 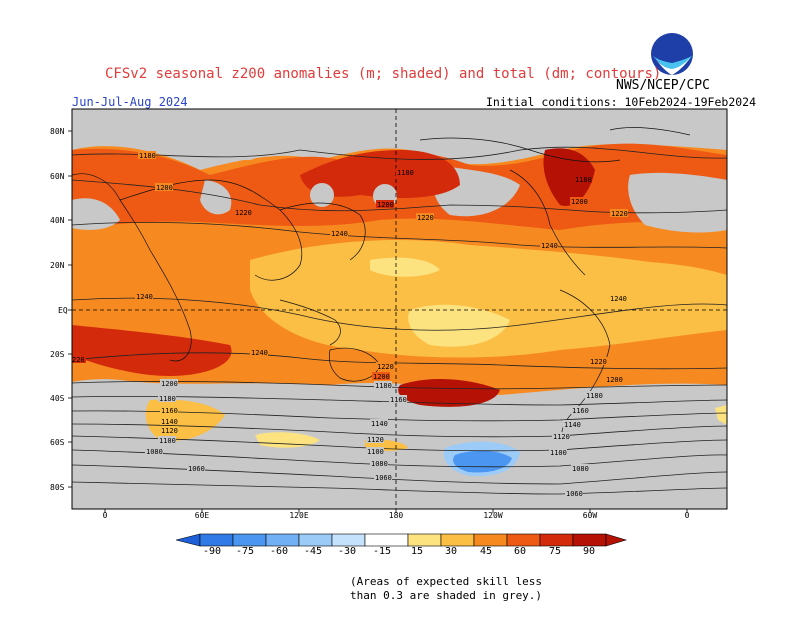 I want to click on lon-label: 120E, so click(x=299, y=515).